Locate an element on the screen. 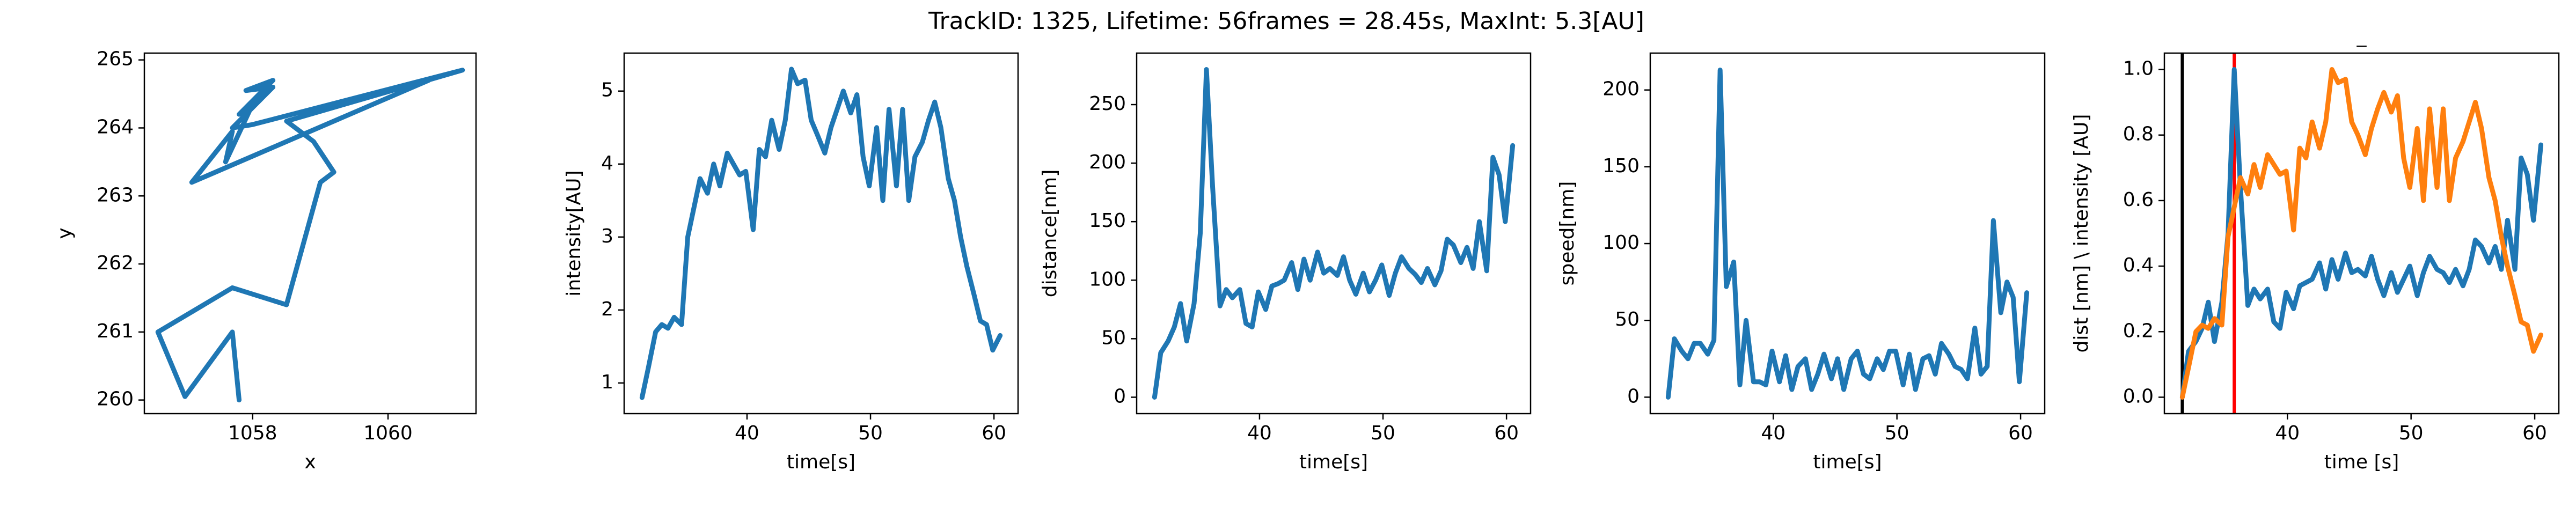  y-axis-label: dist [nm] \ intensity [AU] is located at coordinates (2081, 234).